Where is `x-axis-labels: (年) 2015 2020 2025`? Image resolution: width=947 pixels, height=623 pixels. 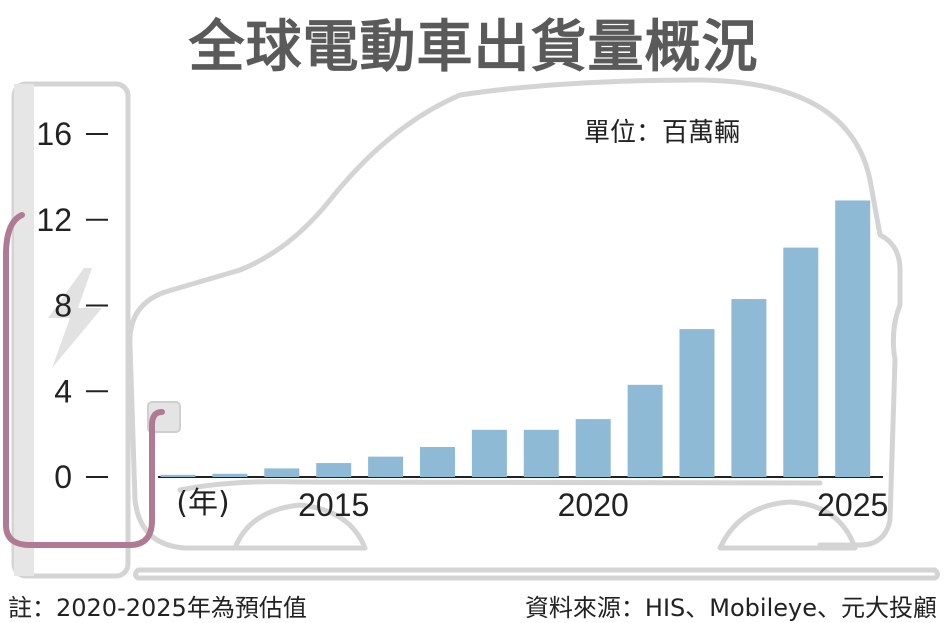 x-axis-labels: (年) 2015 2020 2025 is located at coordinates (532, 504).